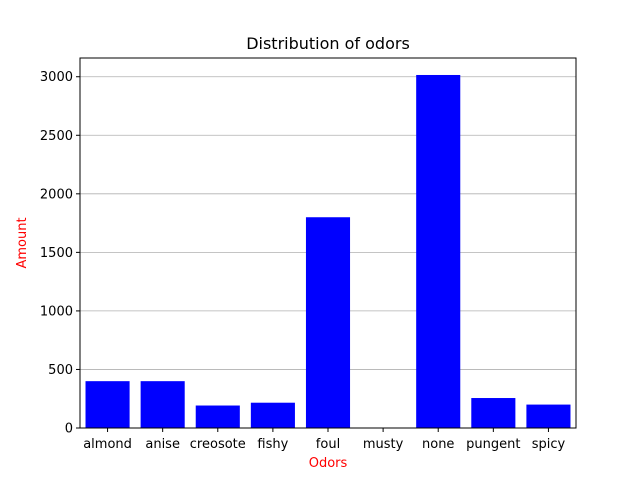 This screenshot has width=640, height=480. Describe the element at coordinates (493, 444) in the screenshot. I see `x-tick-label-pungent: pungent` at that location.